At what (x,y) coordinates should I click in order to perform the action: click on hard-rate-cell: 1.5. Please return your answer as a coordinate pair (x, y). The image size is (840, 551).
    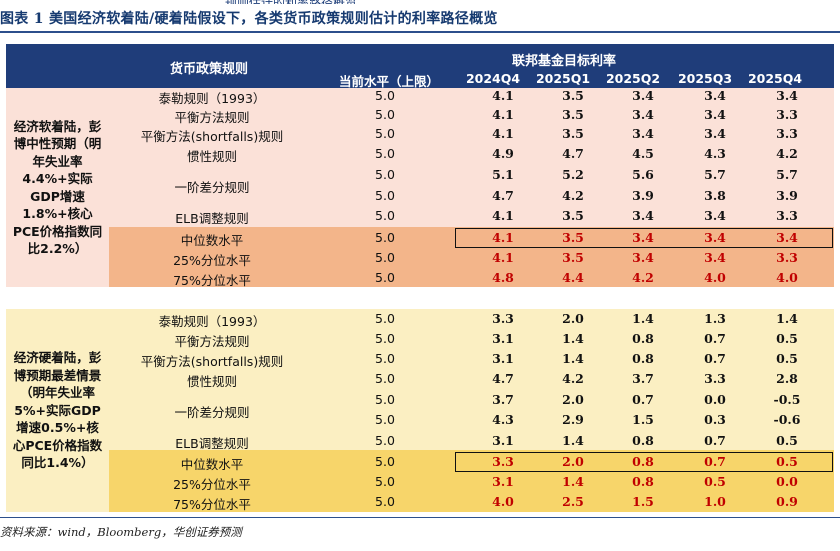
    Looking at the image, I should click on (643, 419).